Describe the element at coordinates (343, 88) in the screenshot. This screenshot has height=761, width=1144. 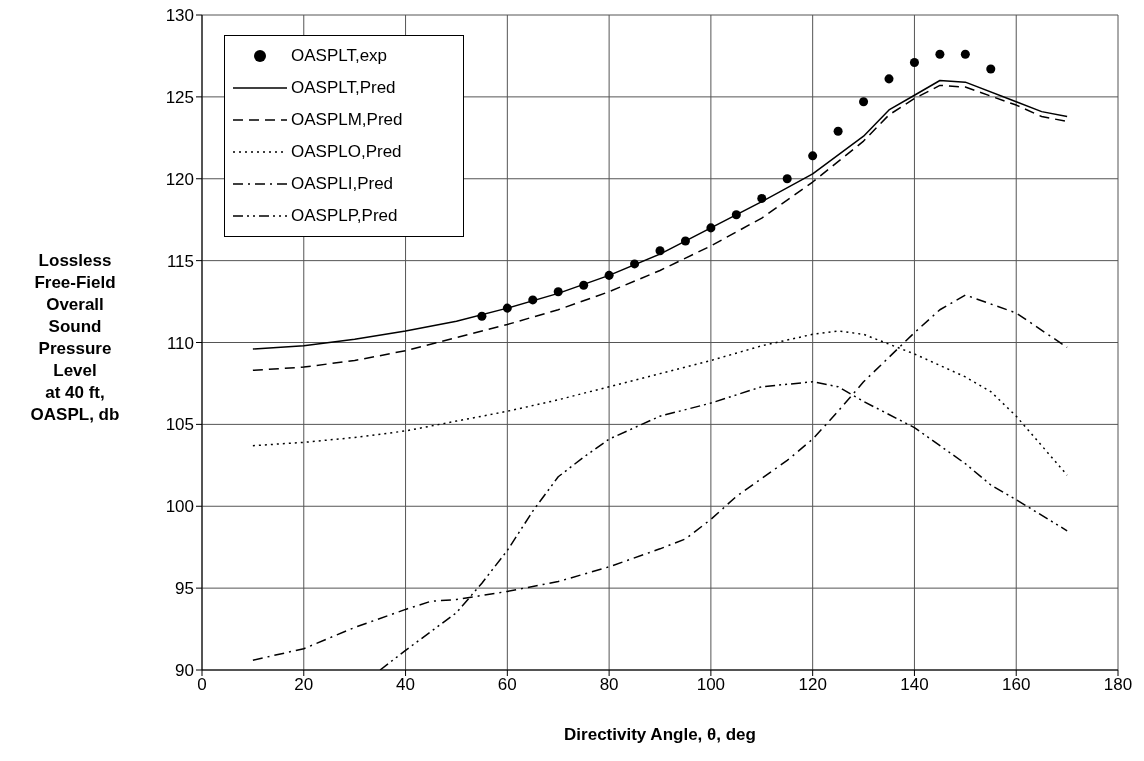
I see `legend-label: OASPLT,Pred` at that location.